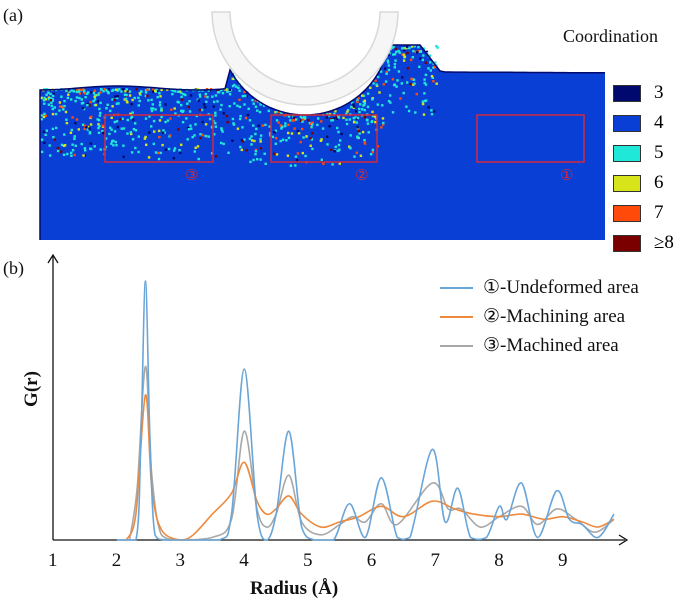  Describe the element at coordinates (116, 560) in the screenshot. I see `x-tick-label: 2` at that location.